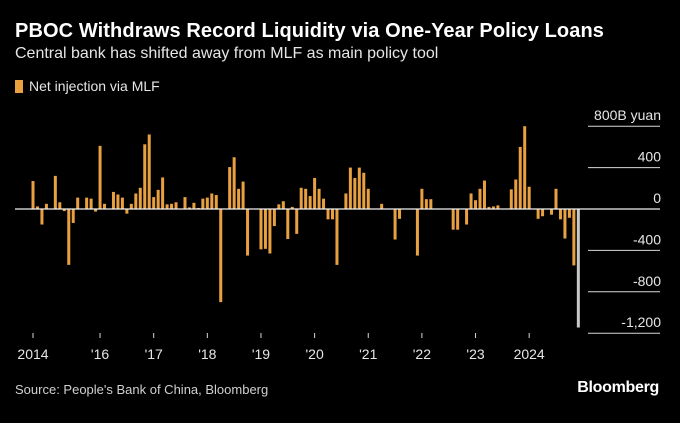 Image resolution: width=680 pixels, height=423 pixels. I want to click on x-tick-label: '21, so click(368, 354).